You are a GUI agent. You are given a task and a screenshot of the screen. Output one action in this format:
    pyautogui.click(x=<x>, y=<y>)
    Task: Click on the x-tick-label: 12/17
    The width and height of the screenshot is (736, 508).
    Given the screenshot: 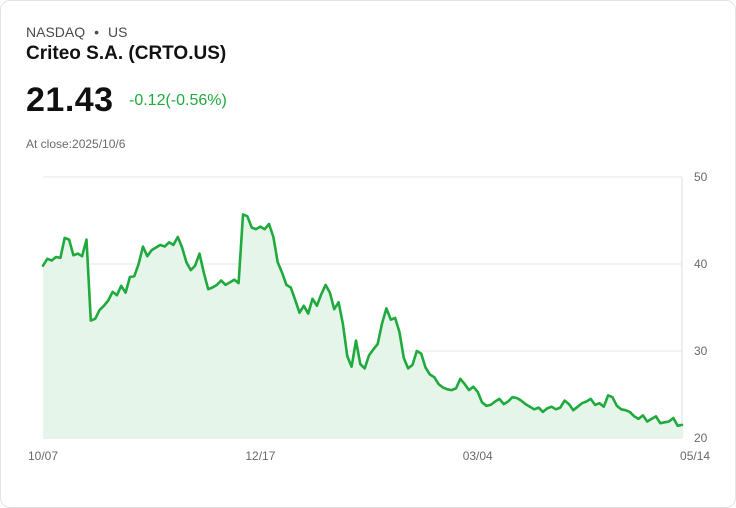 What is the action you would take?
    pyautogui.click(x=260, y=456)
    